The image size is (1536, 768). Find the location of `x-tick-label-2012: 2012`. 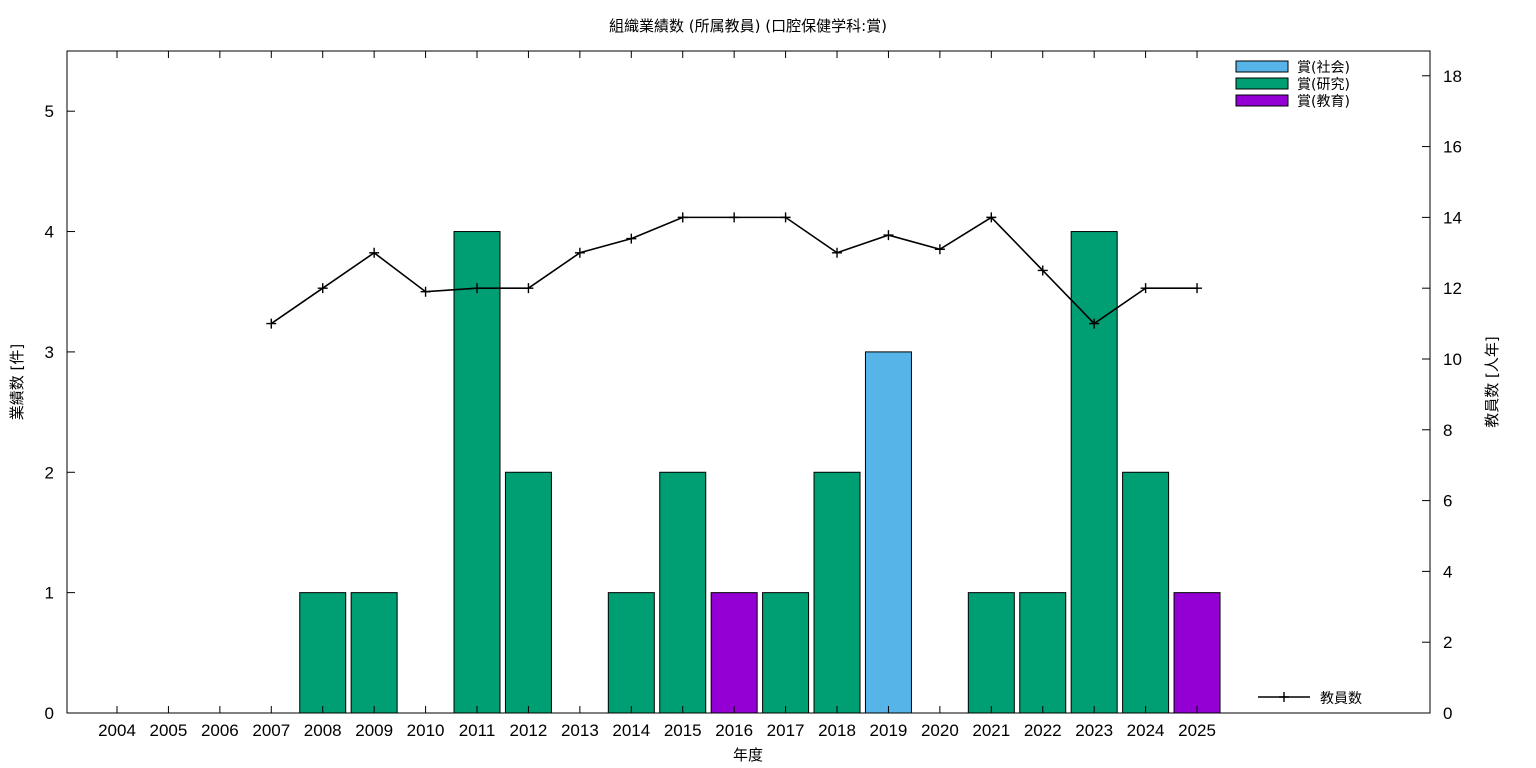

x-tick-label-2012: 2012 is located at coordinates (529, 730).